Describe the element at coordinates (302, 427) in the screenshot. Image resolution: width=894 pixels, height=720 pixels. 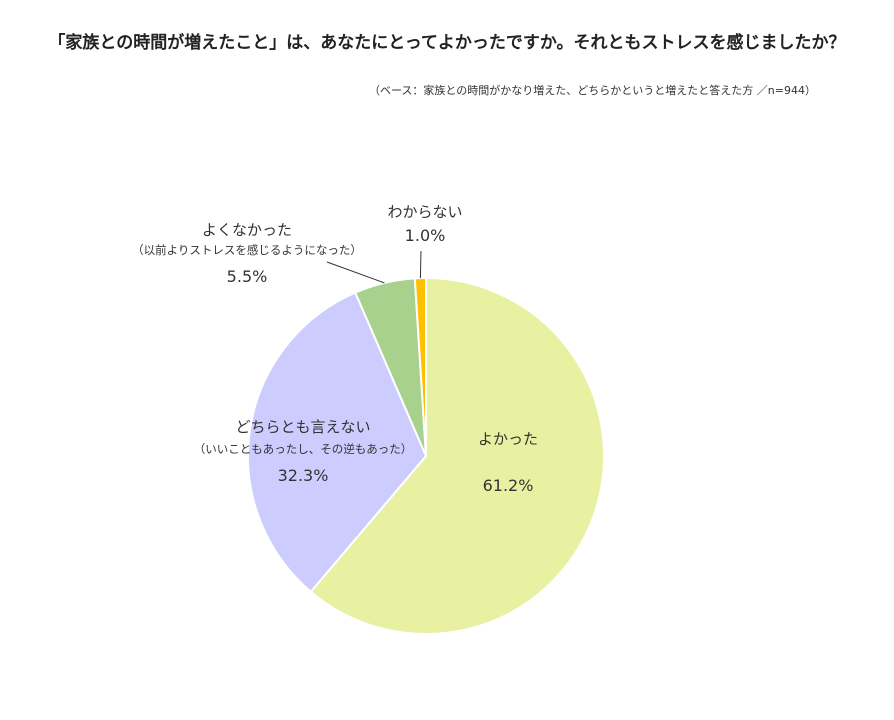
I see `slice-label-dochiratomo: どちらとも言えない` at that location.